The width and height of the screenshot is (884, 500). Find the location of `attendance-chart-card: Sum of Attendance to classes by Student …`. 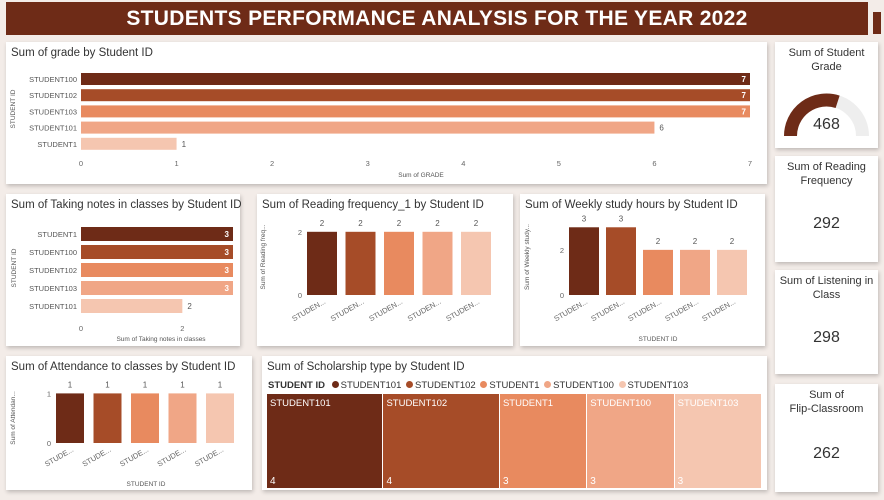

attendance-chart-card: Sum of Attendance to classes by Student … is located at coordinates (129, 423).